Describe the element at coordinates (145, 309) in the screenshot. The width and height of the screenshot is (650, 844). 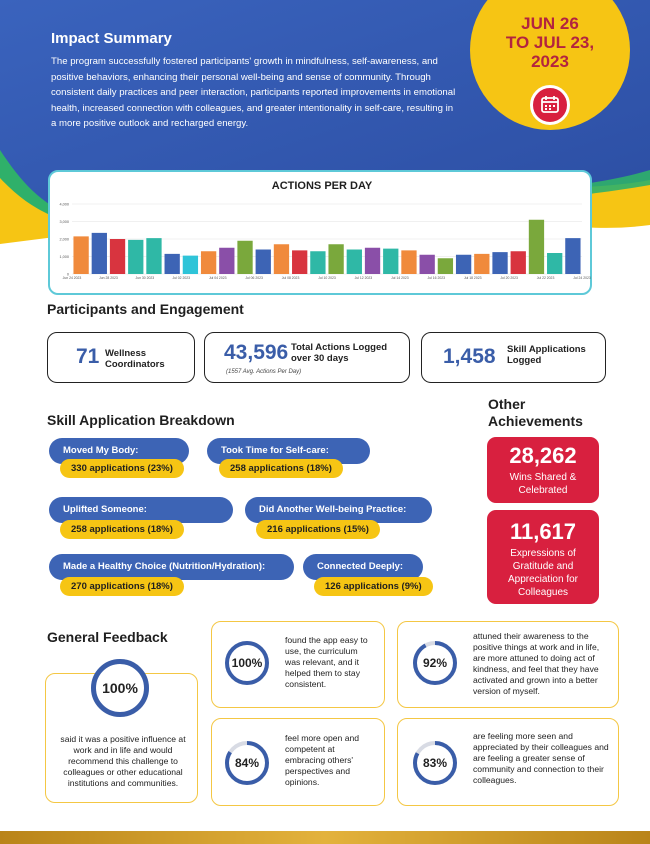
I see `participants-title: Participants and Engagement` at that location.